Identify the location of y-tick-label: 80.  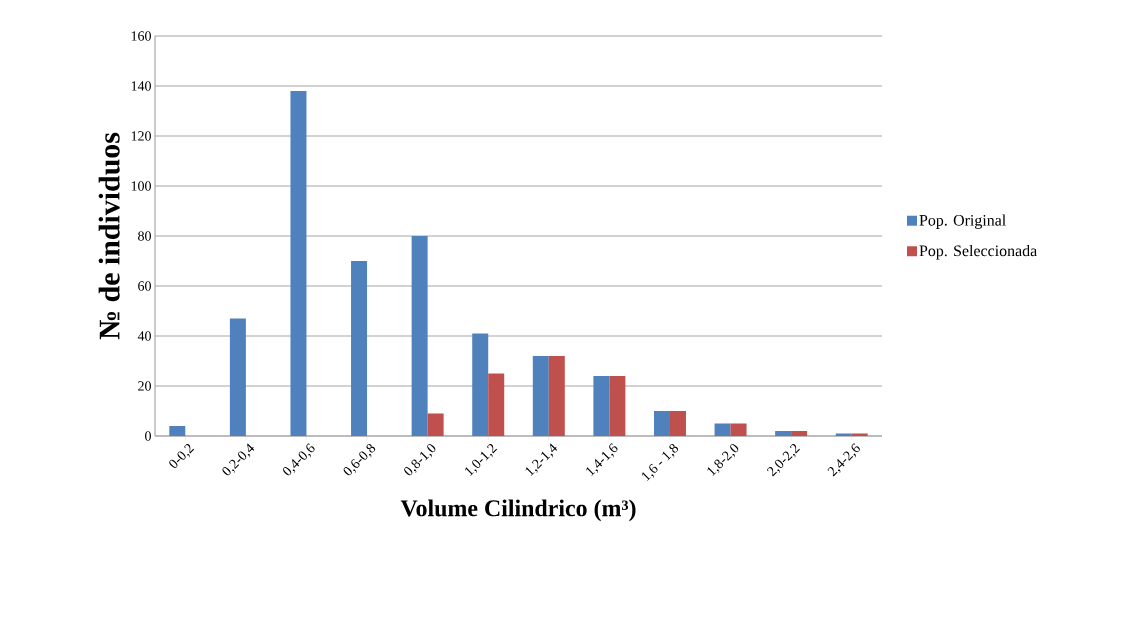
(144, 236).